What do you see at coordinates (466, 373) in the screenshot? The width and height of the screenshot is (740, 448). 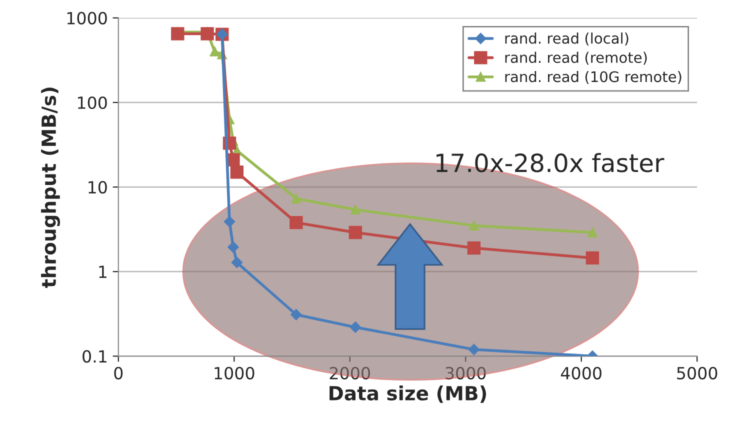 I see `x-tick-label: 3000` at bounding box center [466, 373].